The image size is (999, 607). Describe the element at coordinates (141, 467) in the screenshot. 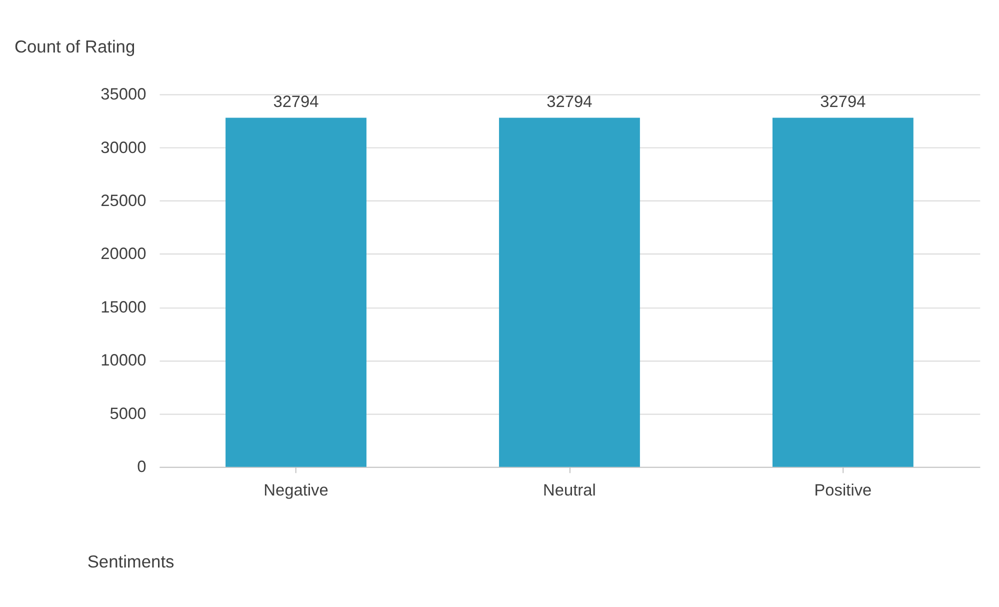

I see `y-tick-label: 0` at that location.